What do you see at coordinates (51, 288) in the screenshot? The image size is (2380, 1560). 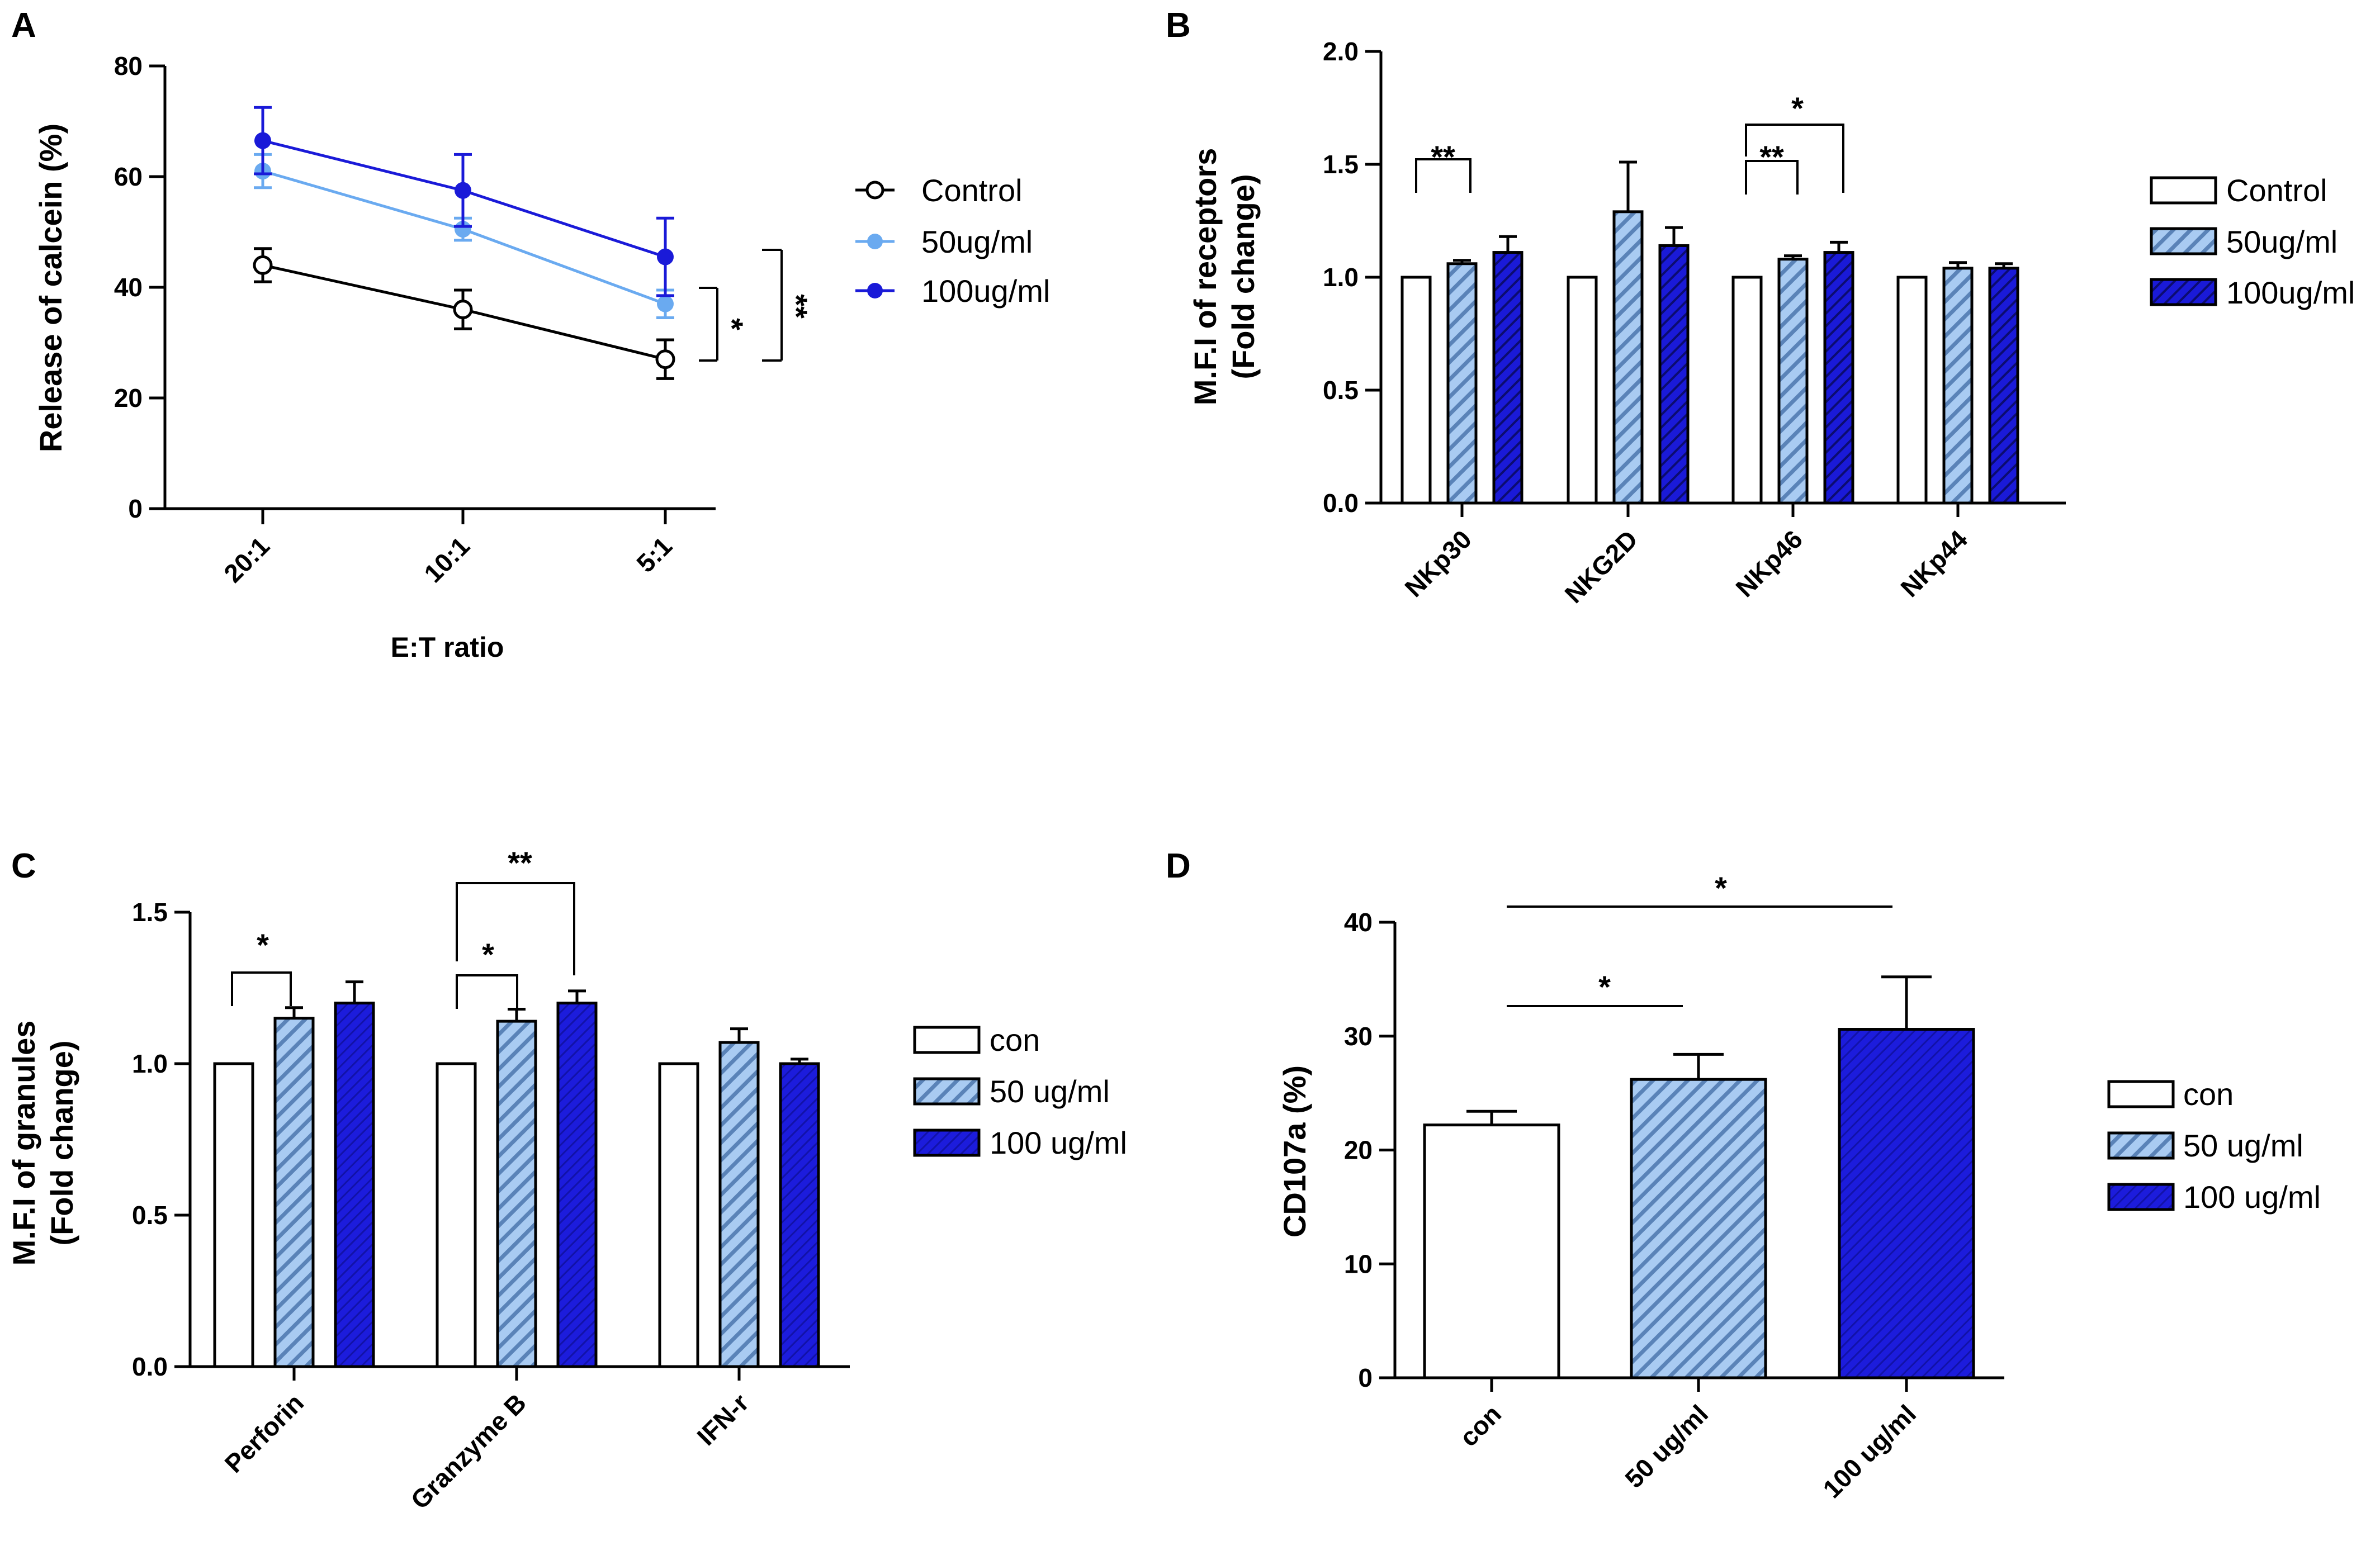 I see `panel-a-y-label: Release of calcein (%)` at bounding box center [51, 288].